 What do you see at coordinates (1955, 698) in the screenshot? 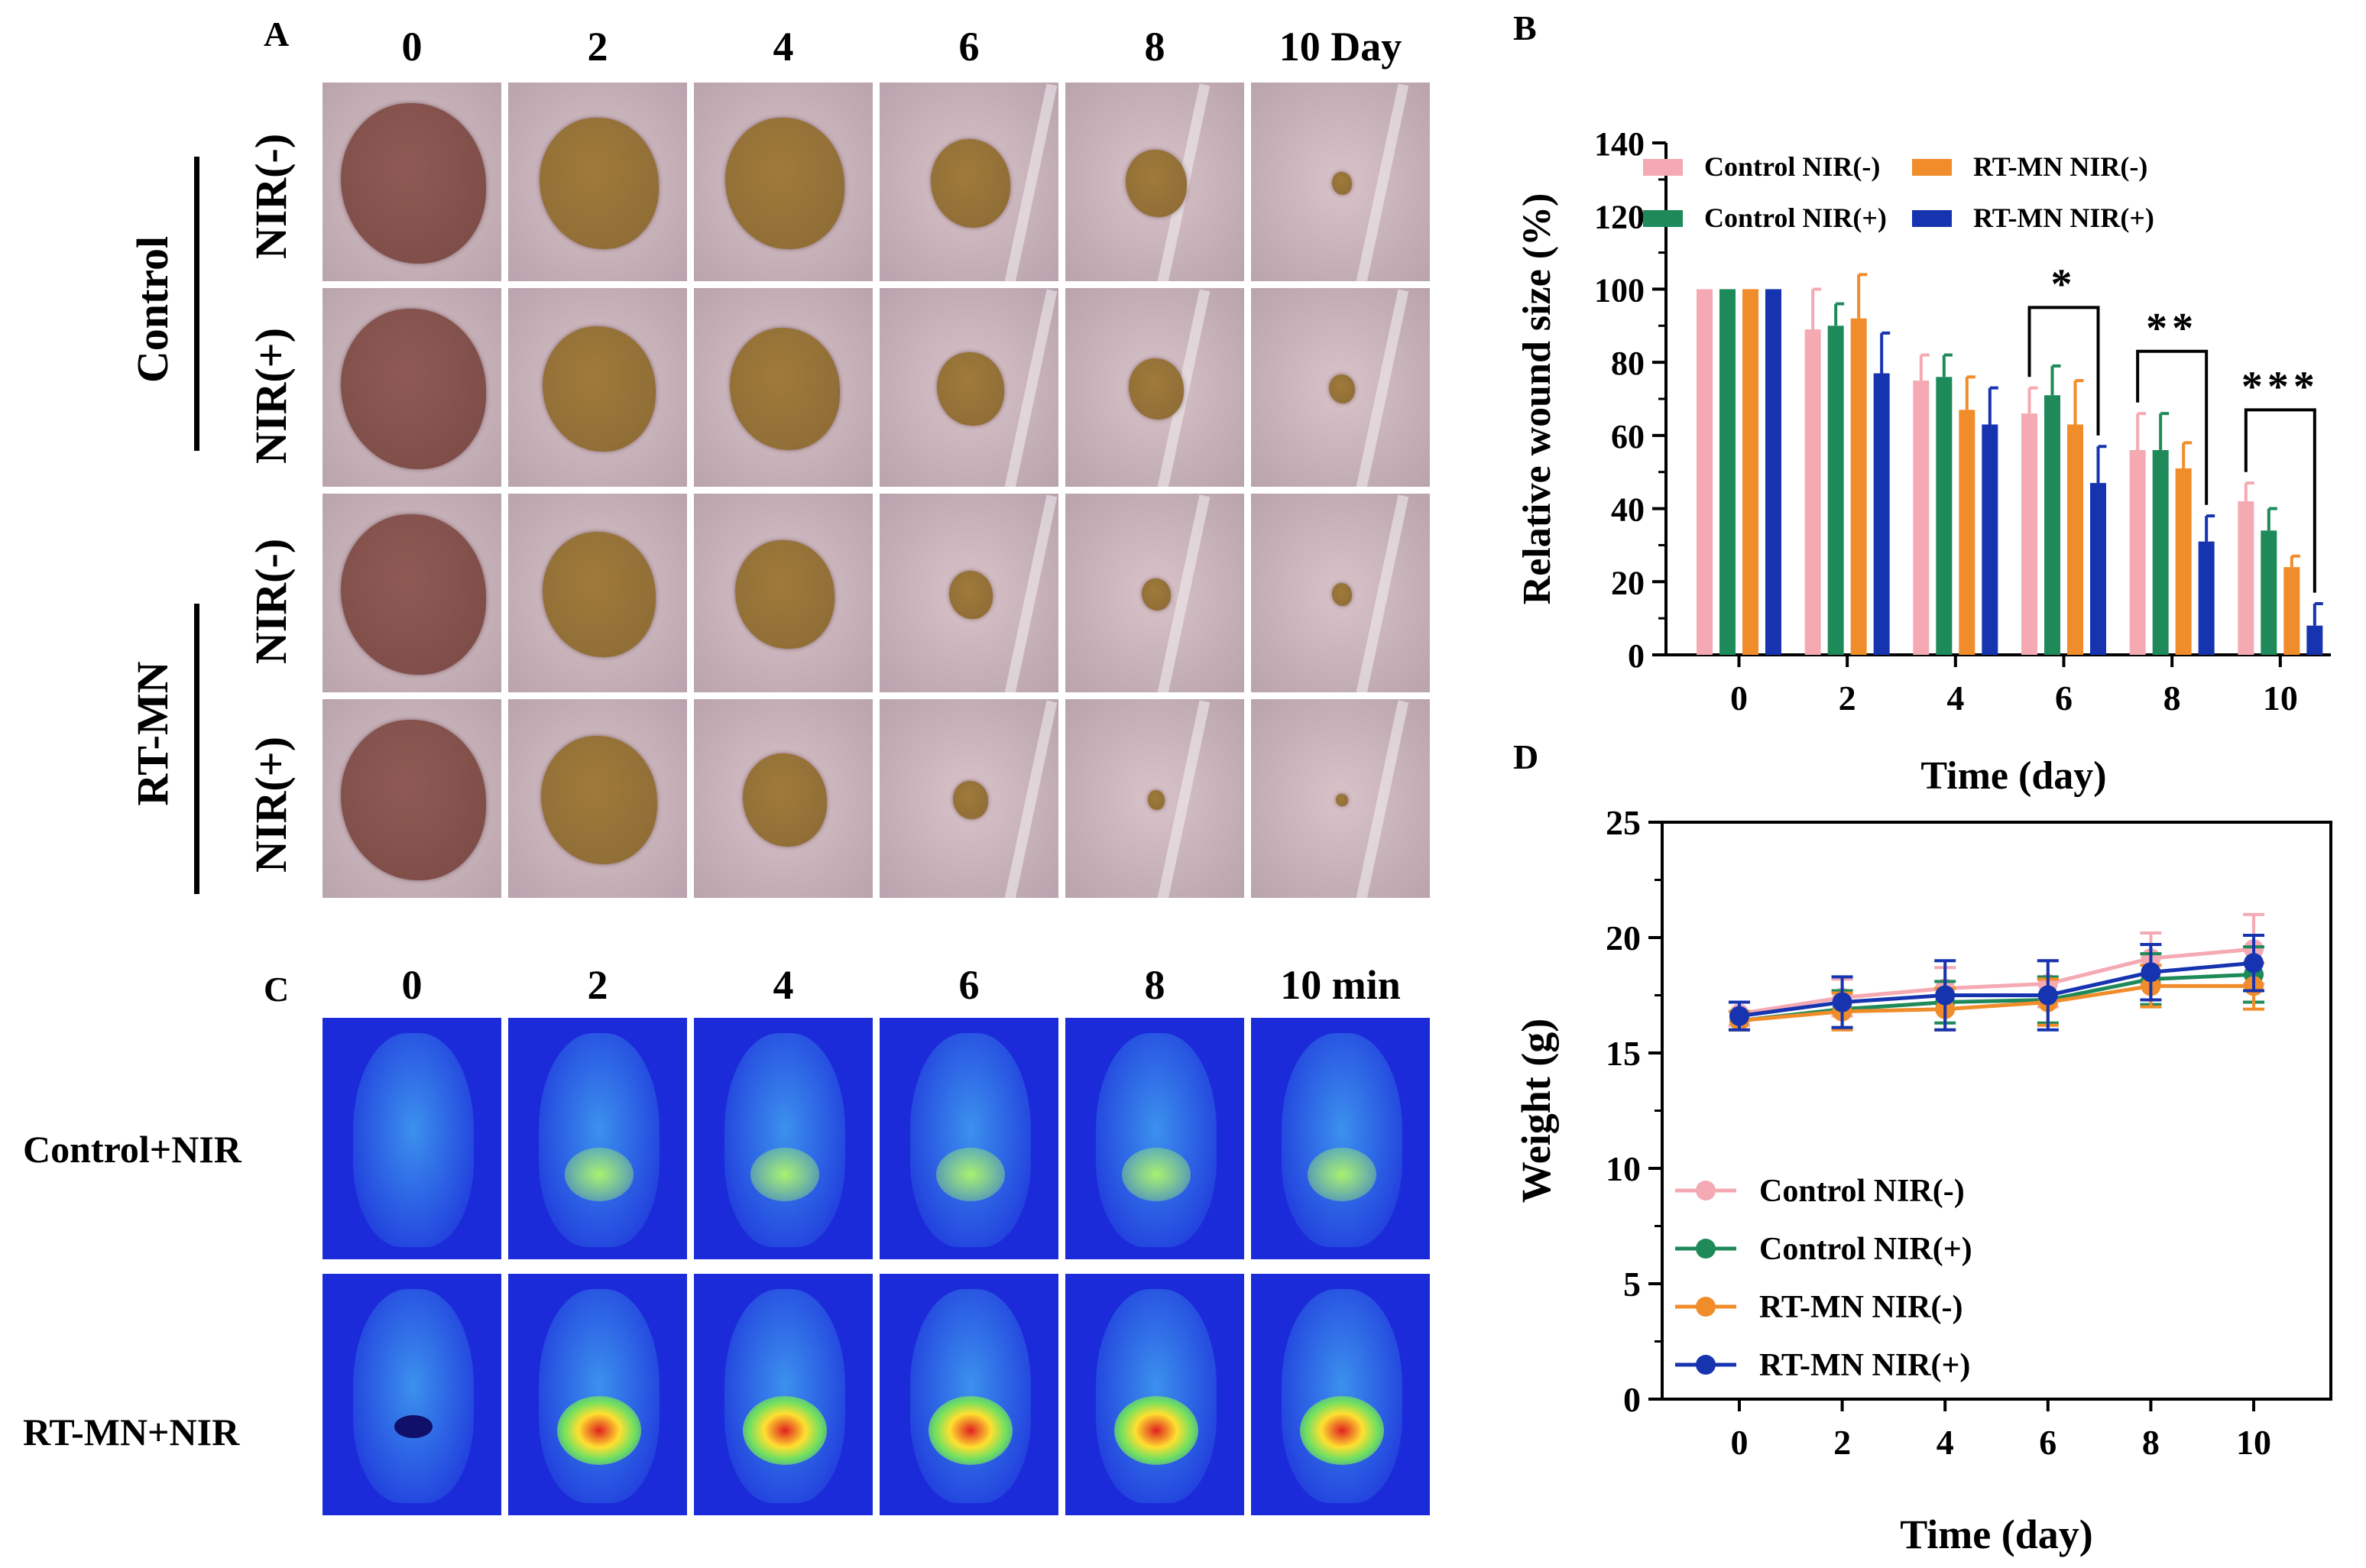
I see `b-x-tick-label: 4` at bounding box center [1955, 698].